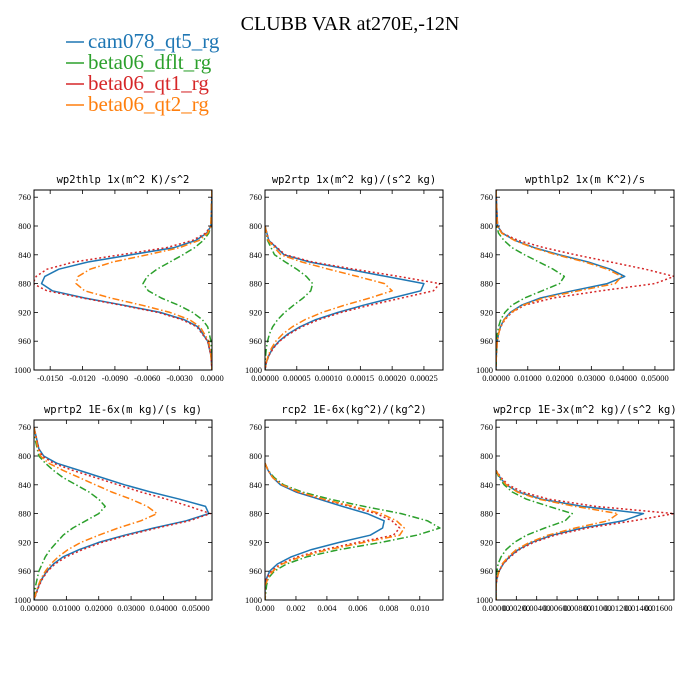  What do you see at coordinates (639, 608) in the screenshot?
I see `x-tick-label: 0.01400` at bounding box center [639, 608].